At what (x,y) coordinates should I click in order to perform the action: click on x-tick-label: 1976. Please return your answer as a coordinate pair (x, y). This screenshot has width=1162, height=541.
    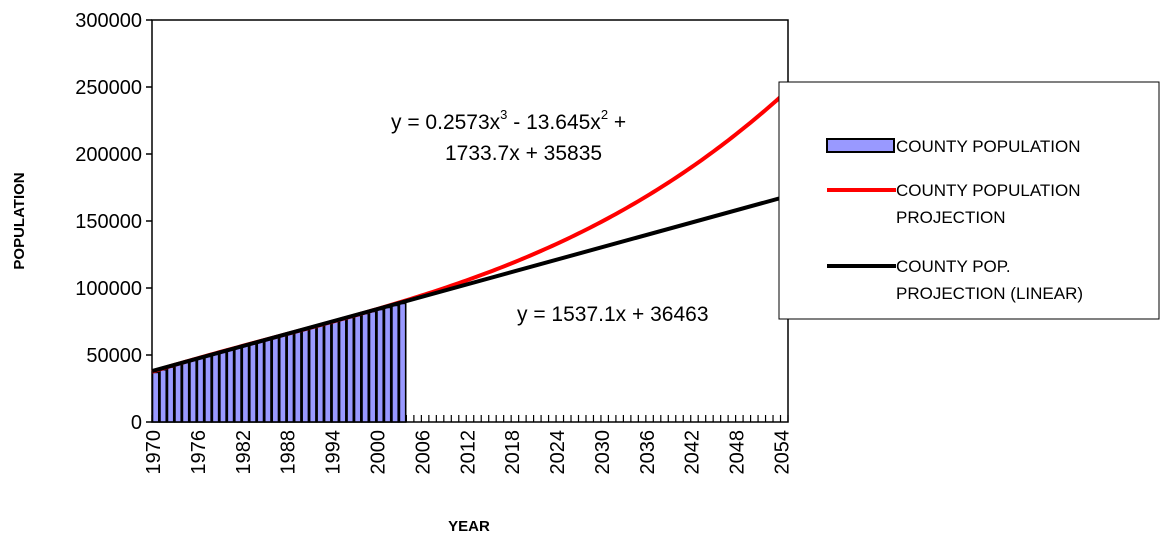
    Looking at the image, I should click on (199, 452).